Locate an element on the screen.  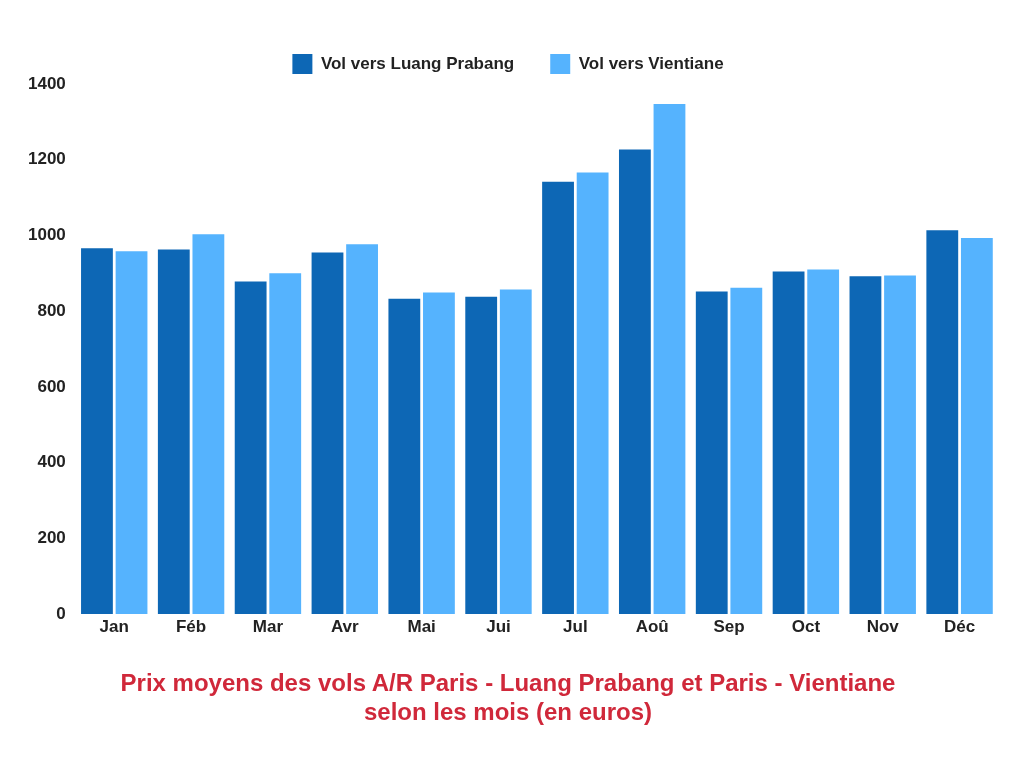
x-tick-label: Mar is located at coordinates (268, 626).